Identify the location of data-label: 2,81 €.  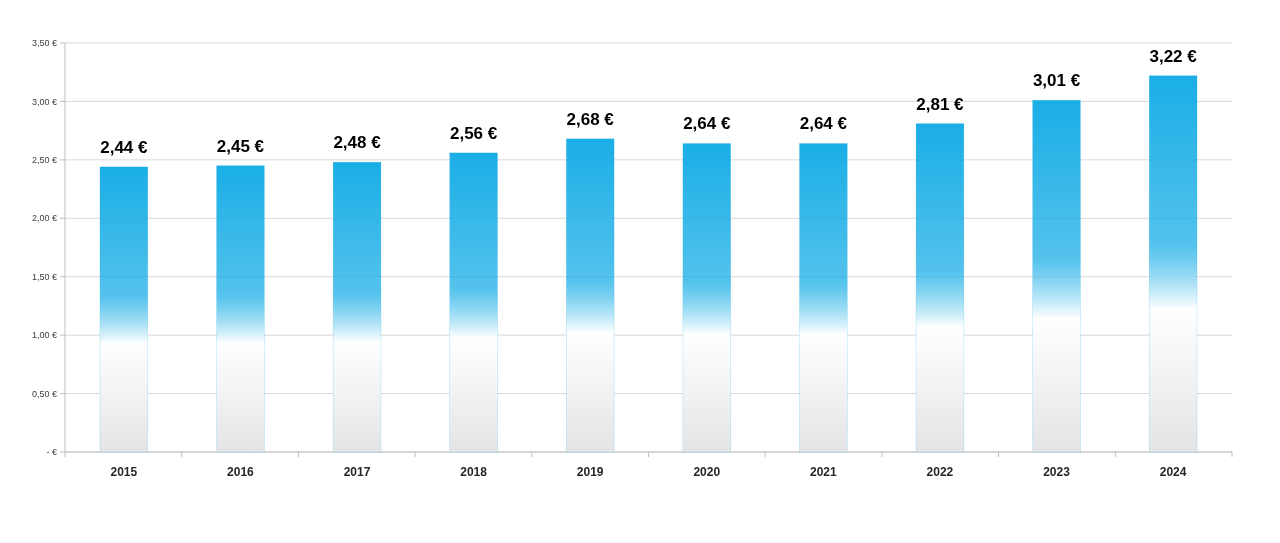
(940, 104).